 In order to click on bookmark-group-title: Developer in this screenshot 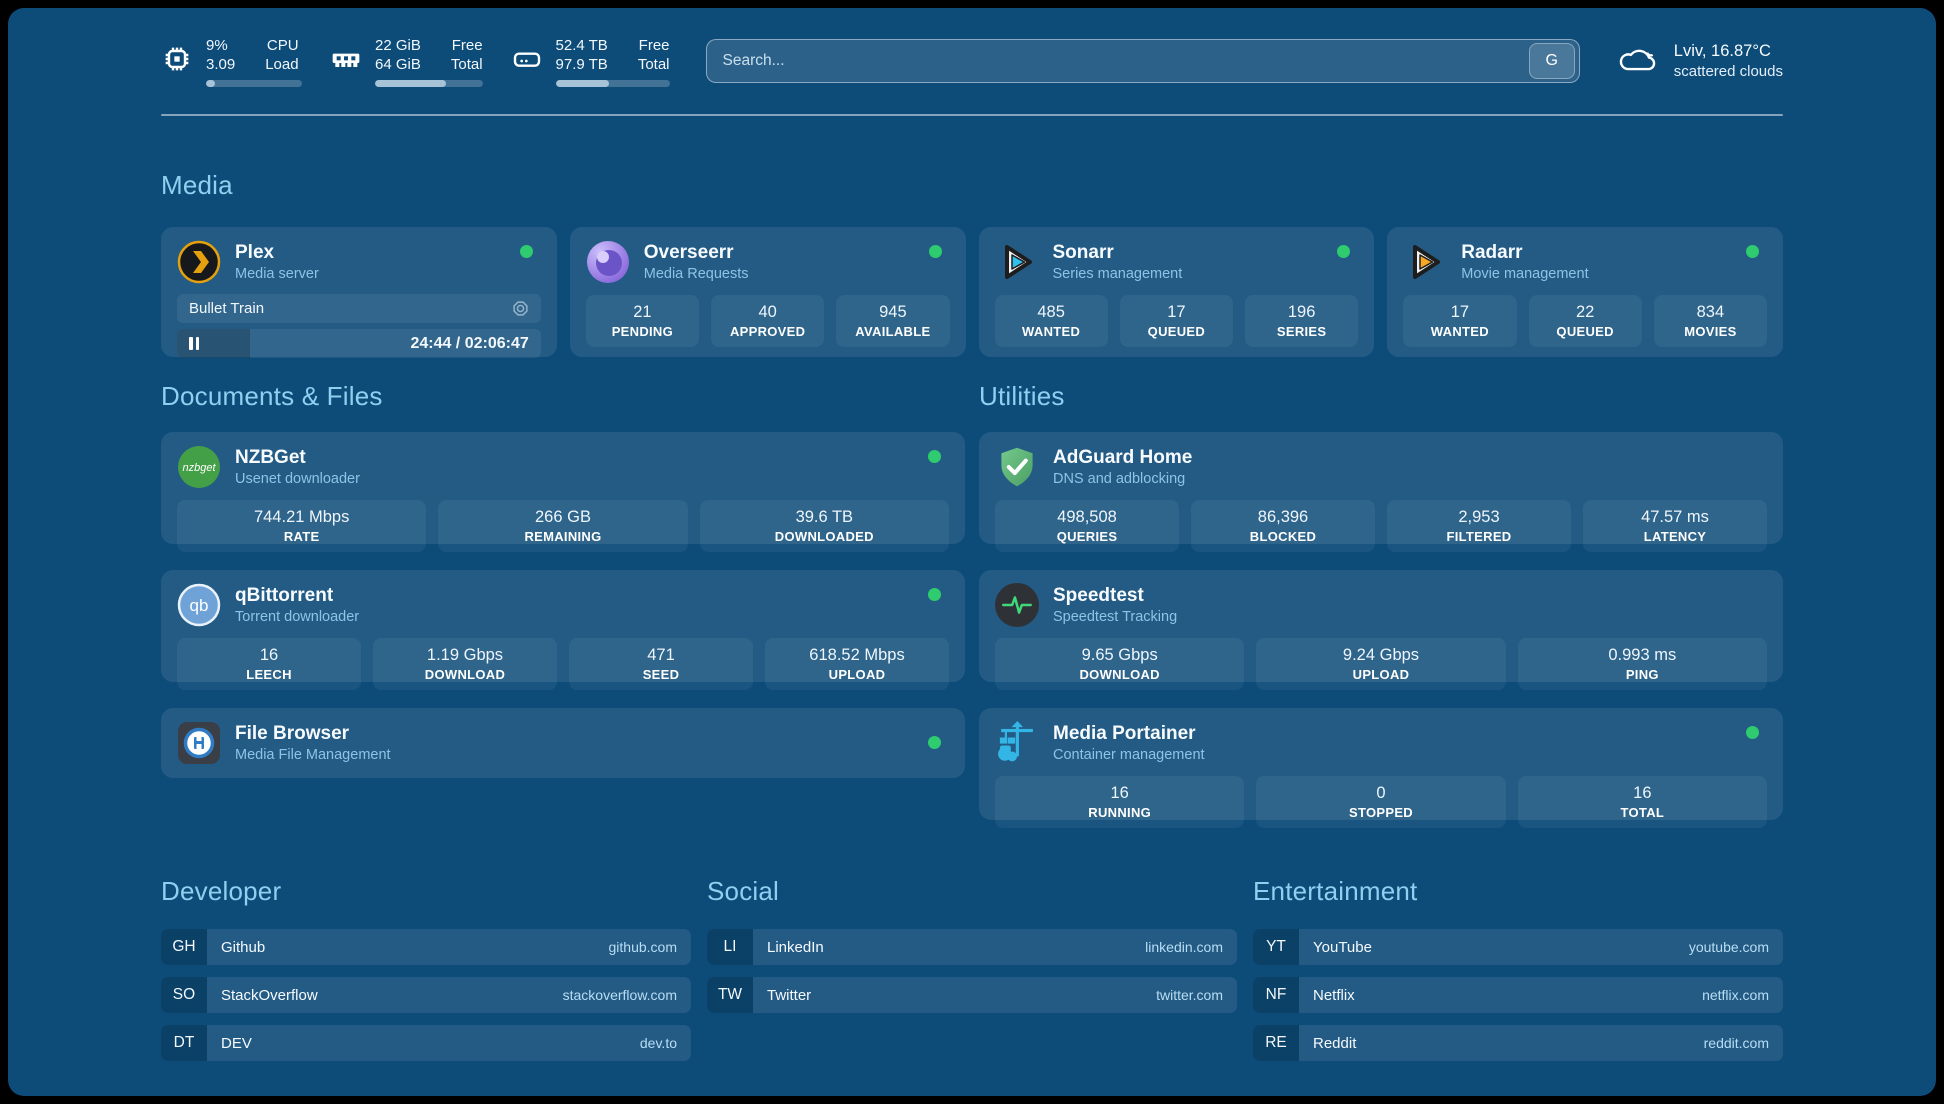, I will do `click(221, 891)`.